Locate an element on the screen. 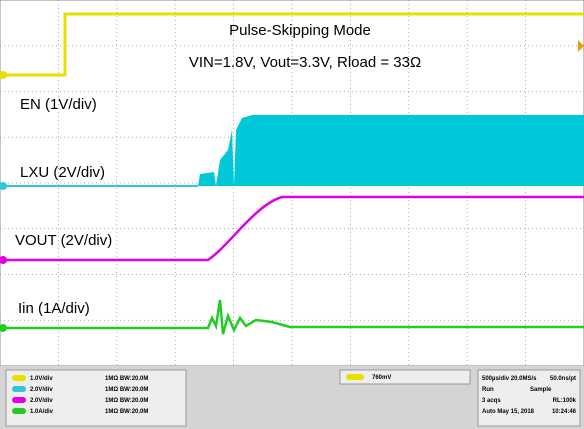 The height and width of the screenshot is (429, 584). trace-label: VOUT (2V/div) is located at coordinates (63, 240).